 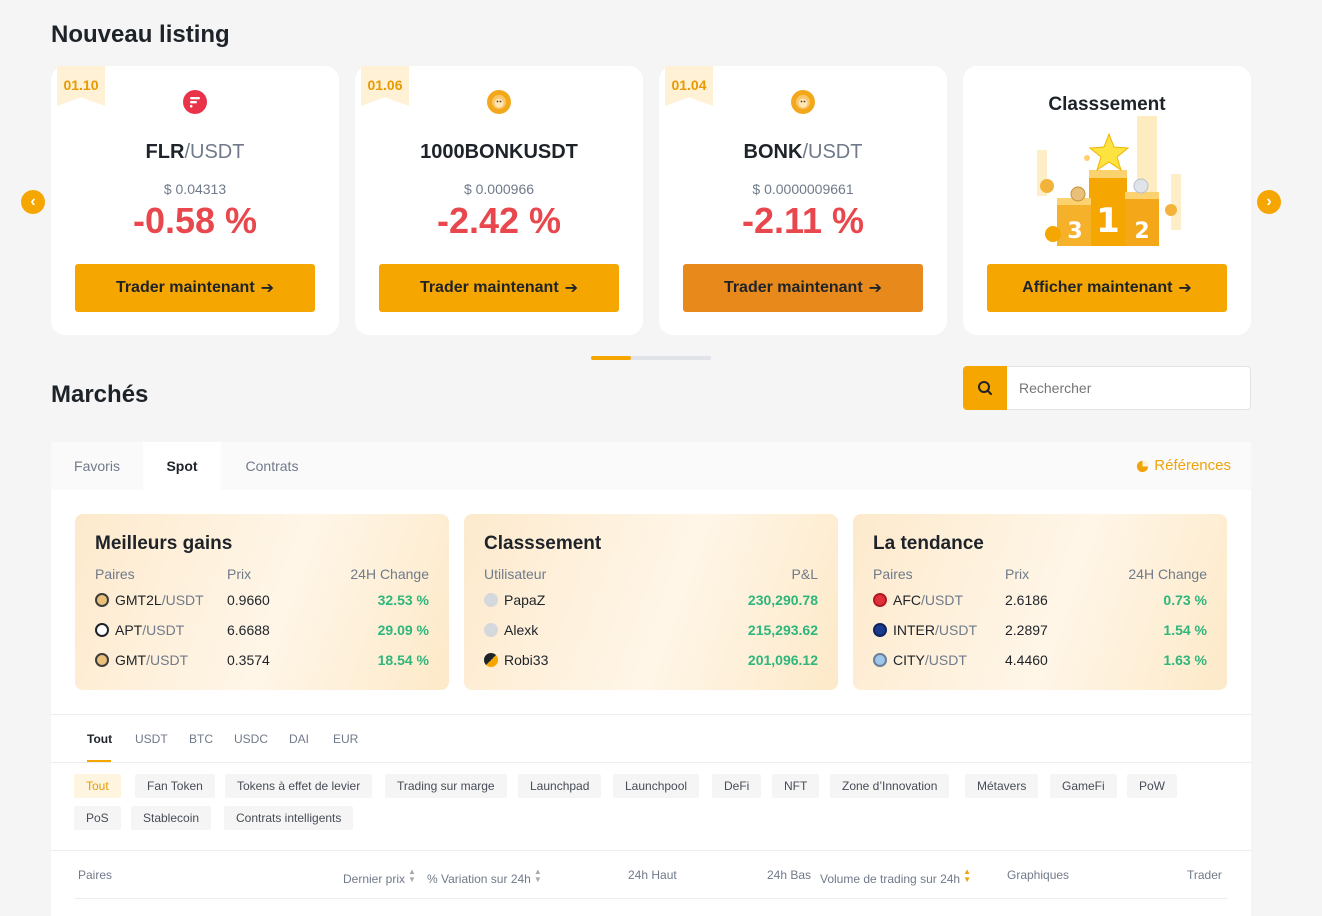 What do you see at coordinates (1040, 637) in the screenshot?
I see `list-item: INTER/USDT 2.2897 1.54 %` at bounding box center [1040, 637].